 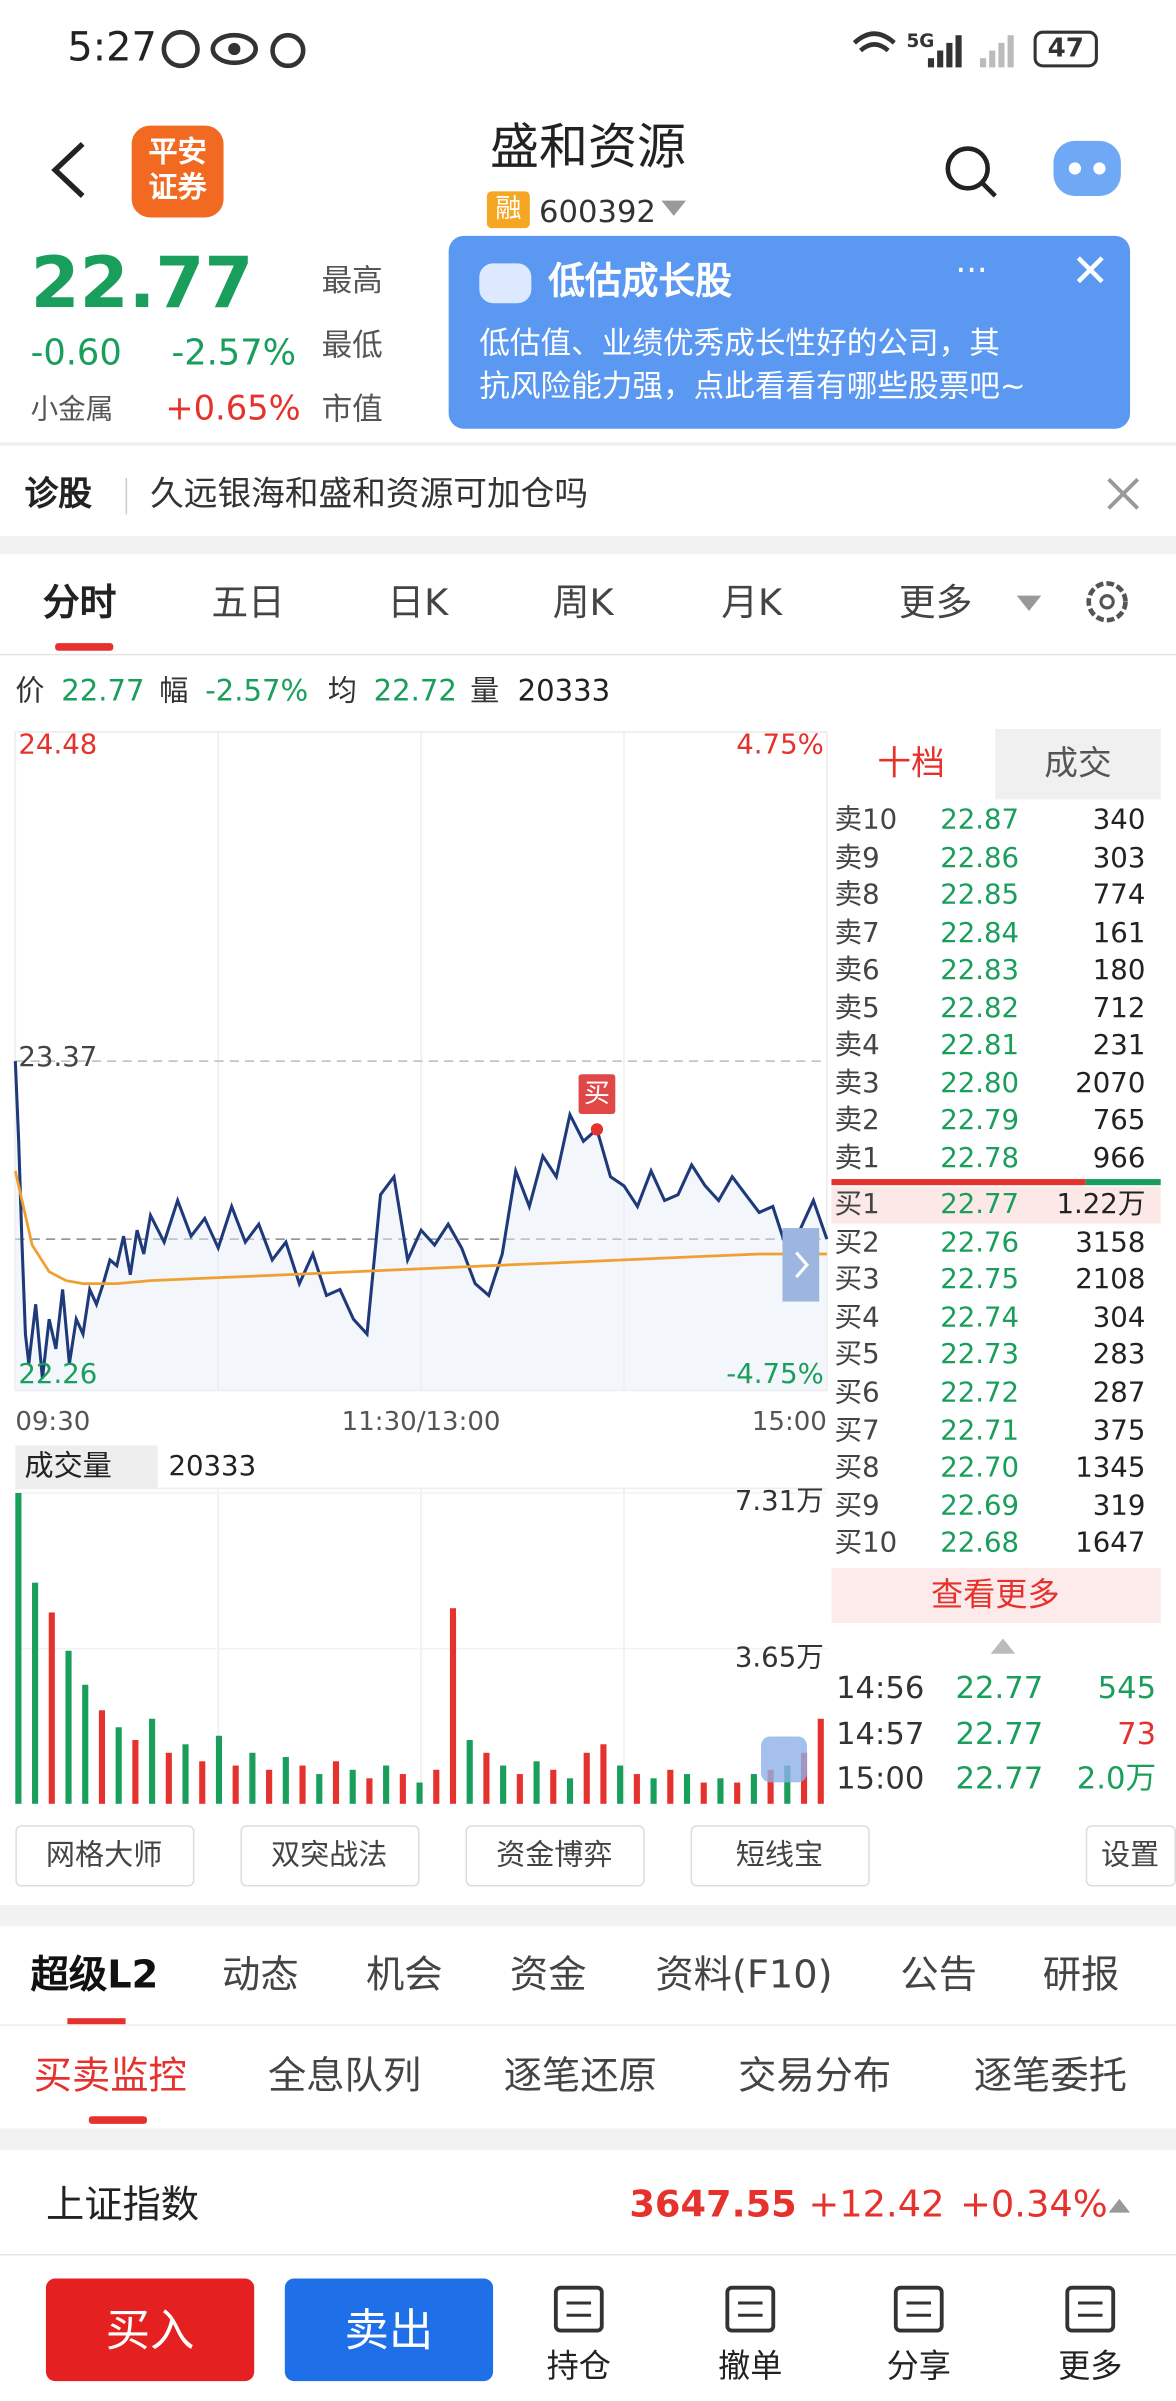 I want to click on section-tab: 机会, so click(x=404, y=1974).